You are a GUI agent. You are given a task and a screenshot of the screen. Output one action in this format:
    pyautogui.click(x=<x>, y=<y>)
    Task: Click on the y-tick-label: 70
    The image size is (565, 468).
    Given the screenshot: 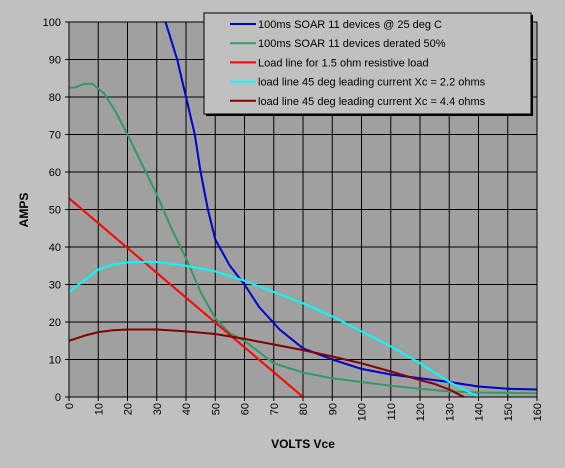 What is the action you would take?
    pyautogui.click(x=55, y=136)
    